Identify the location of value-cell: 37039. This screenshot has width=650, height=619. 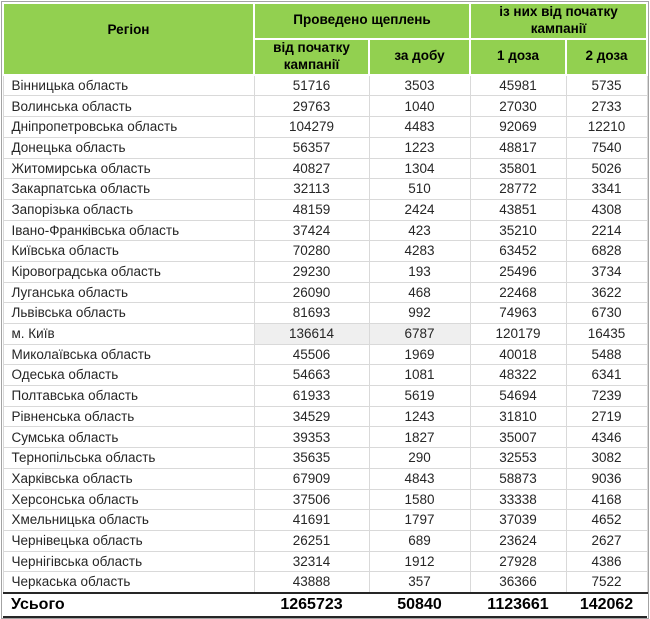
(518, 520).